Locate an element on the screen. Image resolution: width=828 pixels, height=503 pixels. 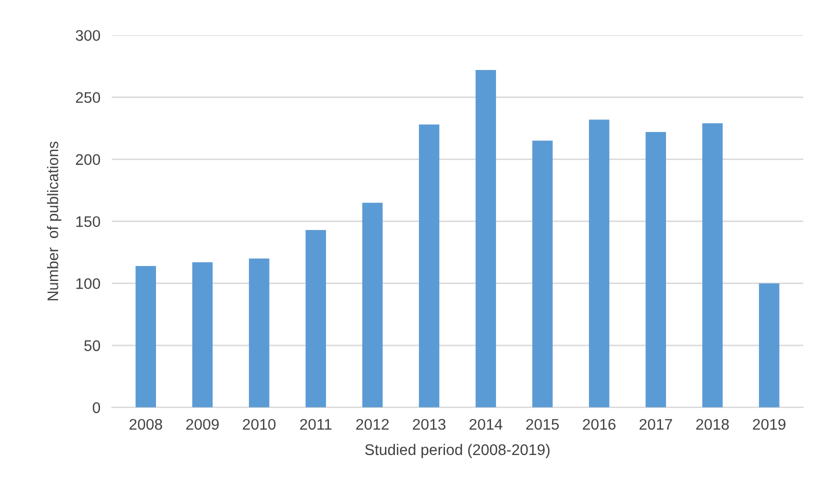
x-tick-label: 2015 is located at coordinates (542, 424).